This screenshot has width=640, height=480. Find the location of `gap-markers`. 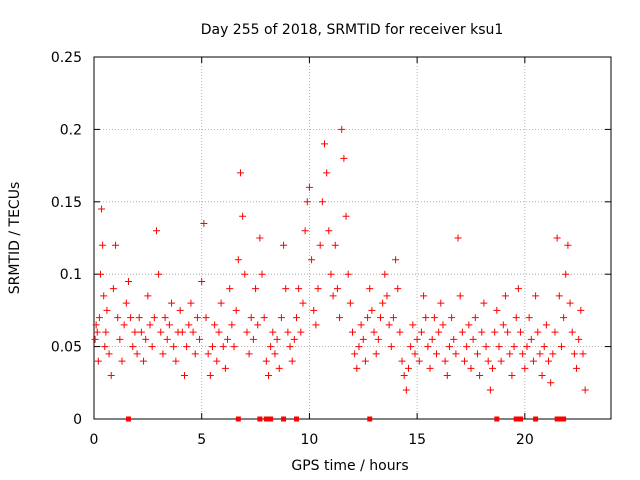

gap-markers is located at coordinates (346, 419).